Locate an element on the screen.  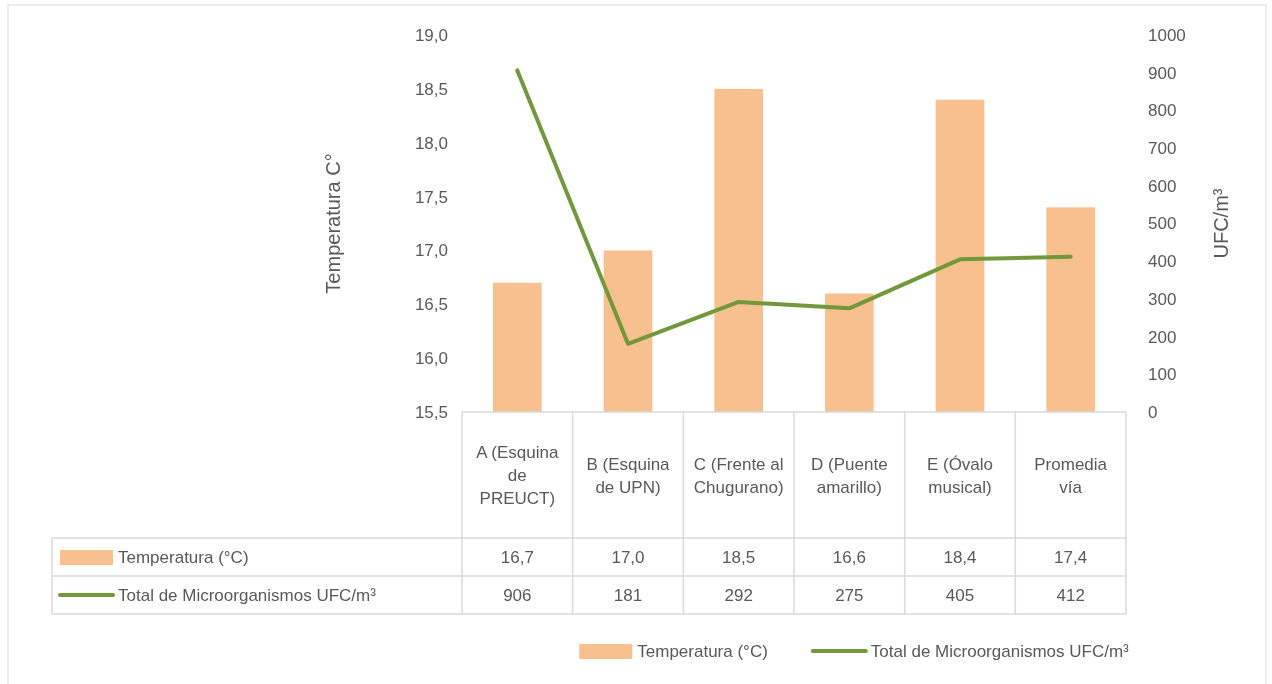
x-tick-label: A (Esquina de PREUCT) is located at coordinates (517, 475).